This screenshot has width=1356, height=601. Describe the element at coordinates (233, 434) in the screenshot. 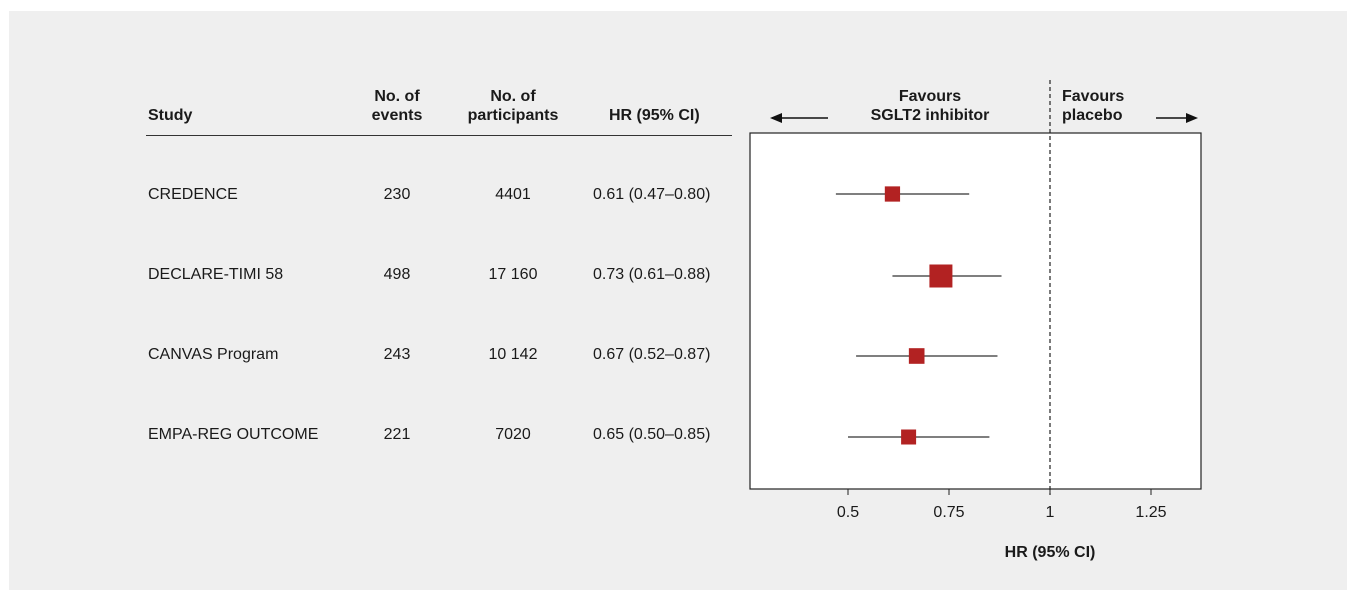

I see `row-study: EMPA-REG OUTCOME` at that location.